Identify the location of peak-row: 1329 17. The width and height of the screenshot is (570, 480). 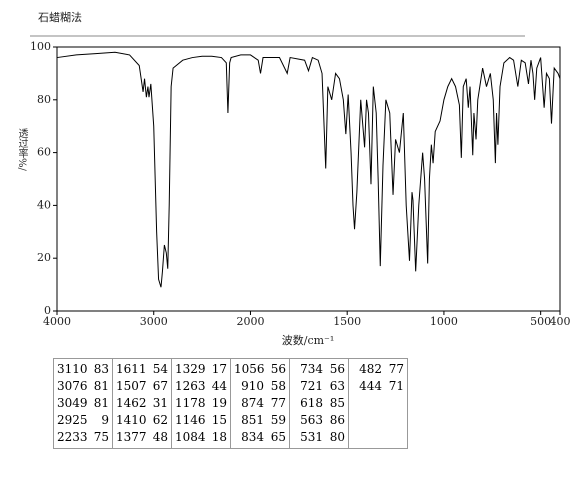
(201, 369).